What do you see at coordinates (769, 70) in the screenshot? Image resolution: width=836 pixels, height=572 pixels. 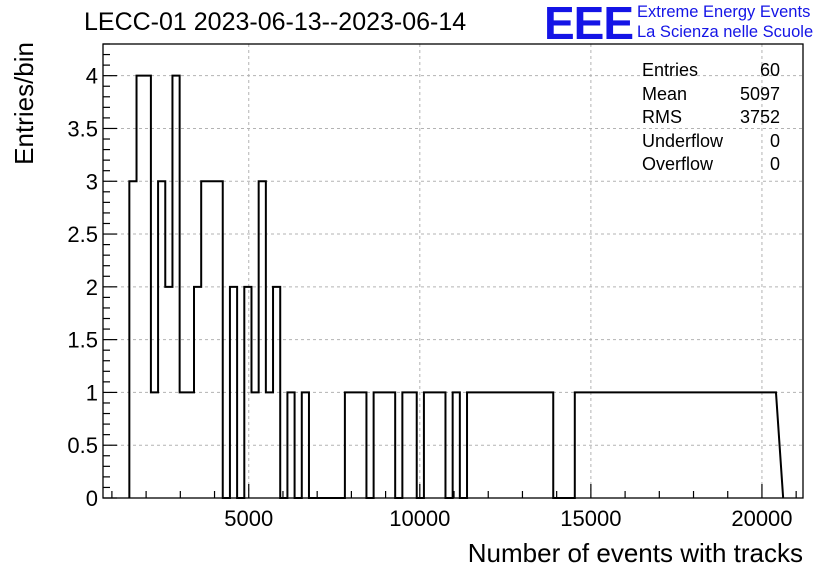 I see `stats-value: 60` at bounding box center [769, 70].